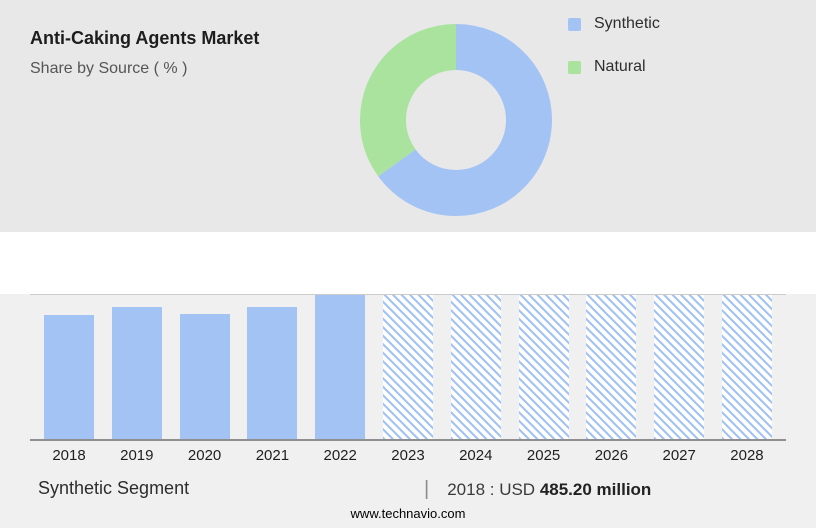  I want to click on bar-2022, so click(340, 367).